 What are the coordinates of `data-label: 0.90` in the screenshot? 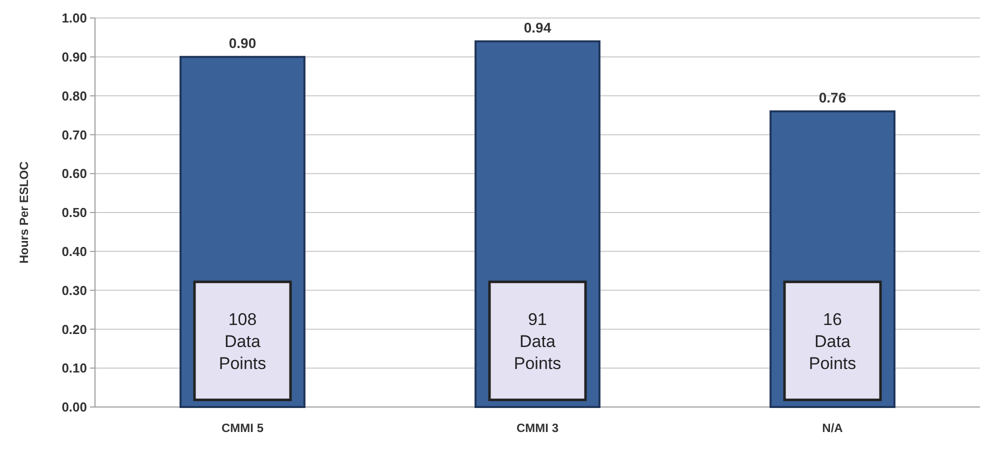 It's located at (242, 42).